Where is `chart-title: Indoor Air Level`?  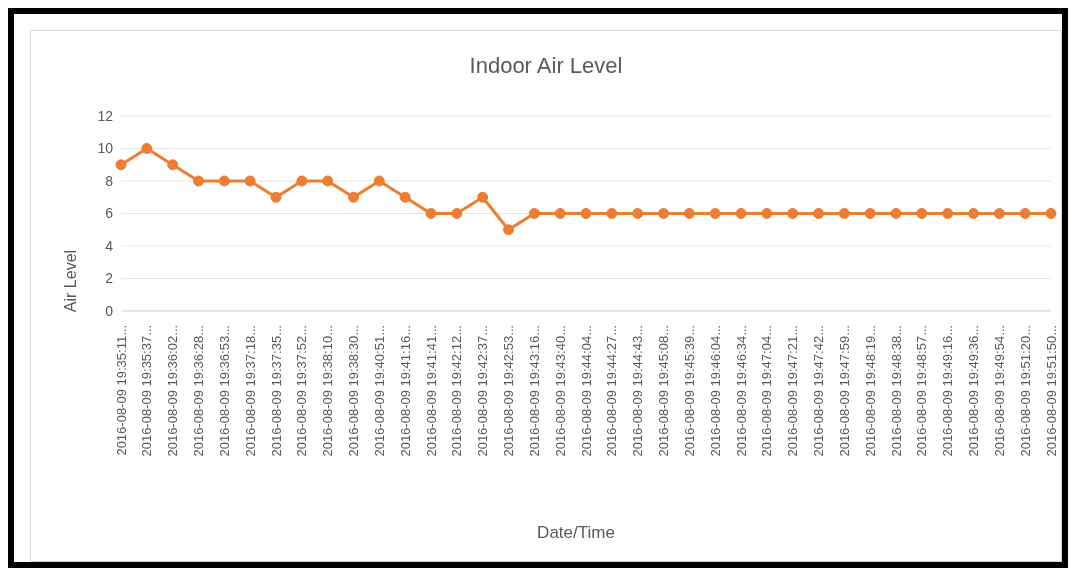 chart-title: Indoor Air Level is located at coordinates (546, 66).